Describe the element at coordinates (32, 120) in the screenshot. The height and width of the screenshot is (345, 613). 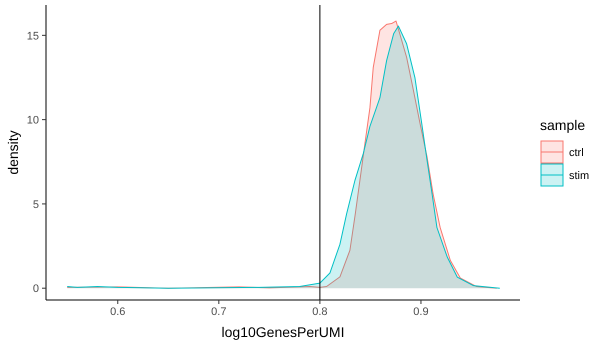
I see `y-tick-label: 10` at that location.